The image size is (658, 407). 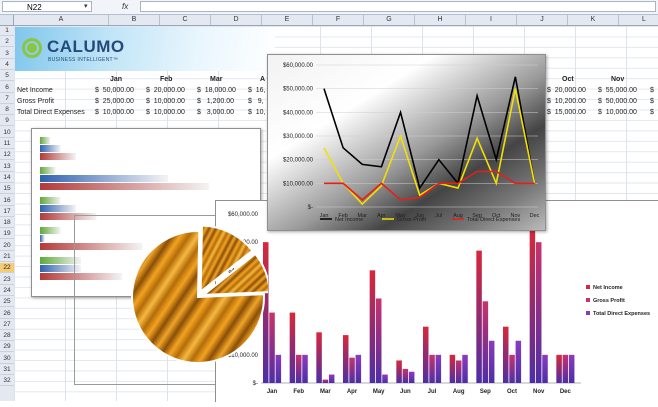 What do you see at coordinates (7, 133) in the screenshot?
I see `row-header-10: 10` at bounding box center [7, 133].